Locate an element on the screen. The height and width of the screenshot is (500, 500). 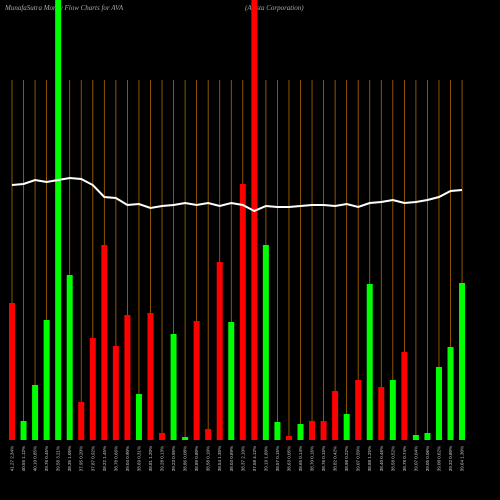
x-tick-label: 39.76 0.45% is located at coordinates (46, 458).